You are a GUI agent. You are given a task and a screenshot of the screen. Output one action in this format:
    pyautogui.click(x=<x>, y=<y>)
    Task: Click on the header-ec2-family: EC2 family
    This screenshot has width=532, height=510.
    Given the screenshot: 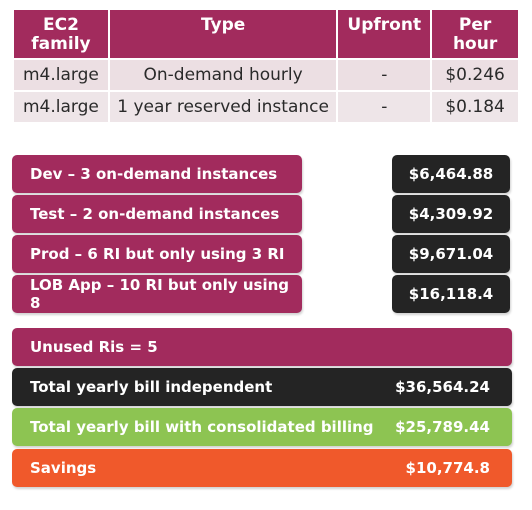 What is the action you would take?
    pyautogui.click(x=61, y=34)
    